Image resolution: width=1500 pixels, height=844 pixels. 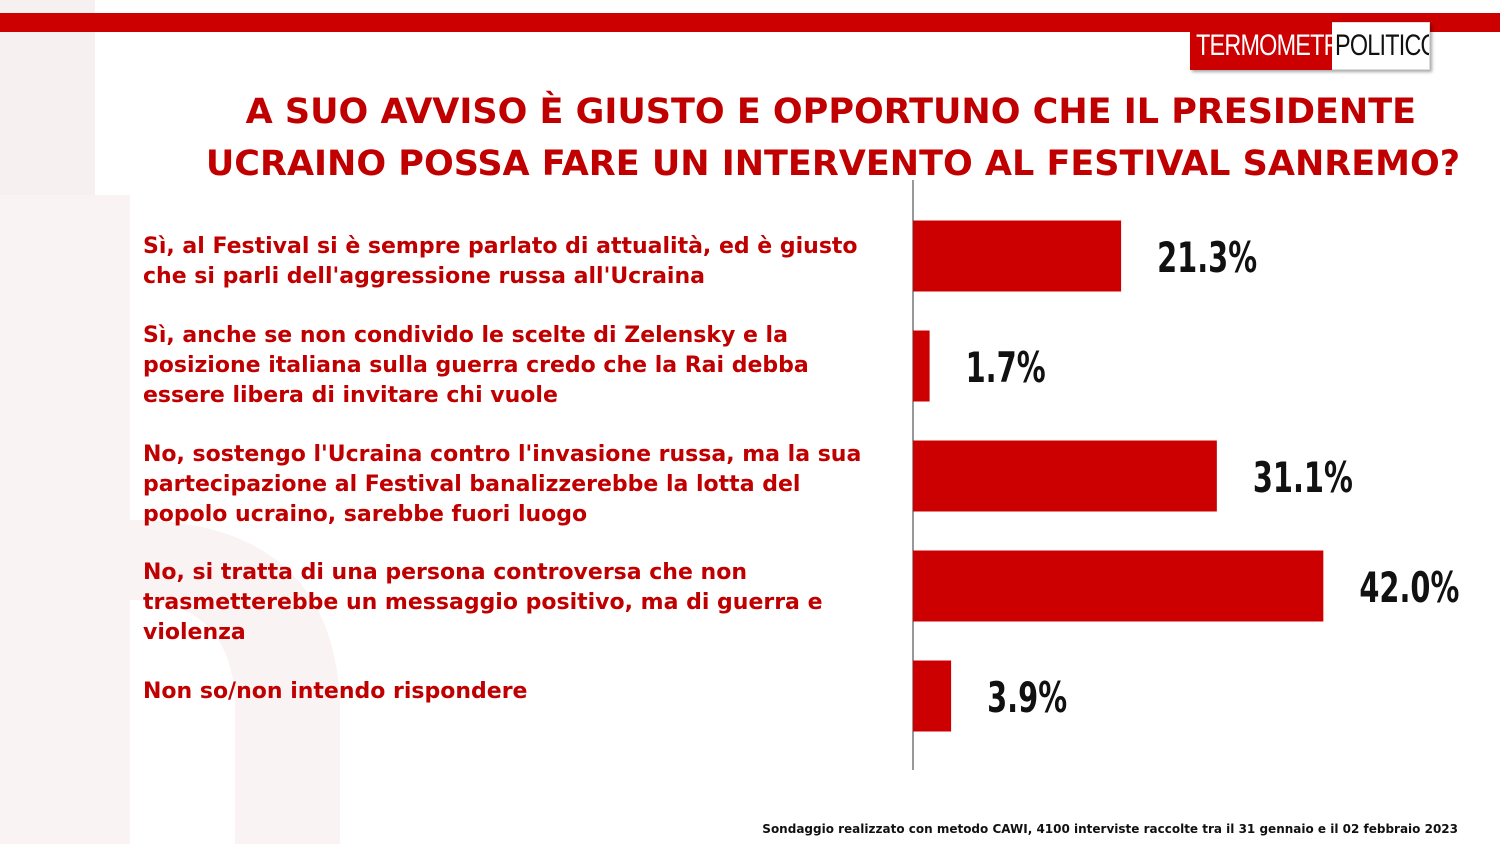 I want to click on brand-logo: TERMOMETRO POLITICO, so click(x=1310, y=46).